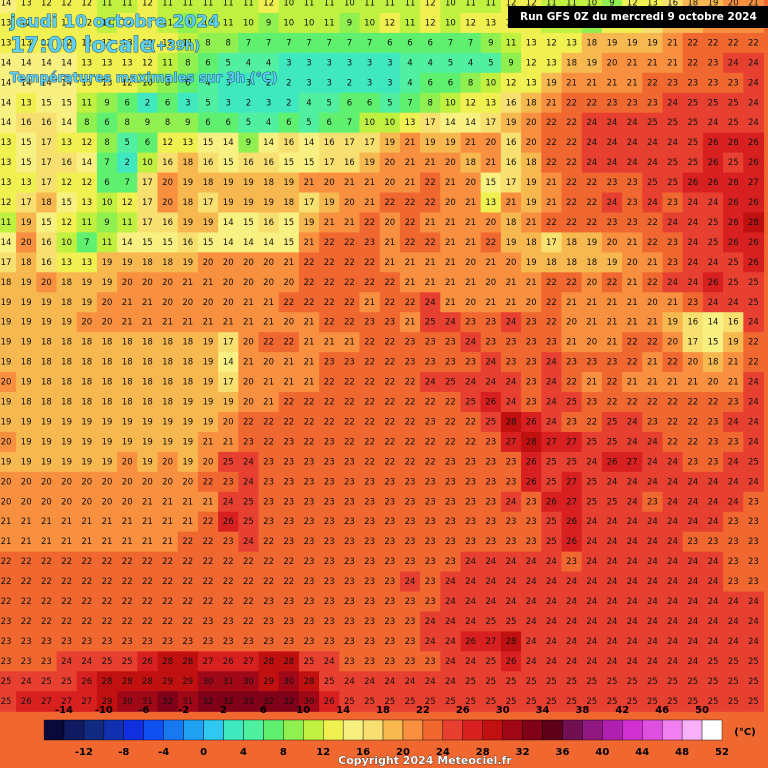 This screenshot has height=768, width=768. I want to click on legend-label: 2, so click(223, 710).